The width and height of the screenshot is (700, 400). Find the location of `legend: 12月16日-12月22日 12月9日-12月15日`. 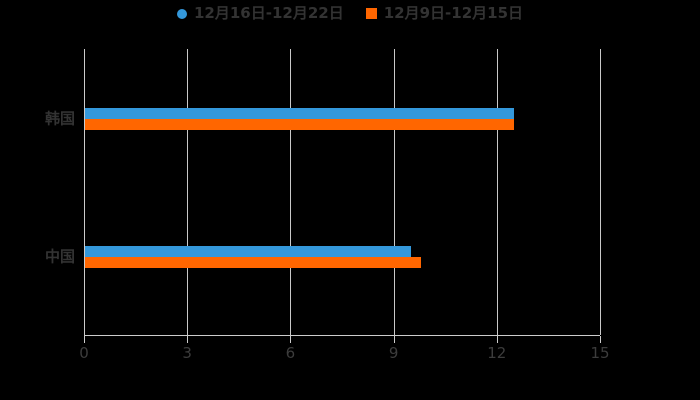

legend: 12月16日-12月22日 12月9日-12月15日 is located at coordinates (350, 13).